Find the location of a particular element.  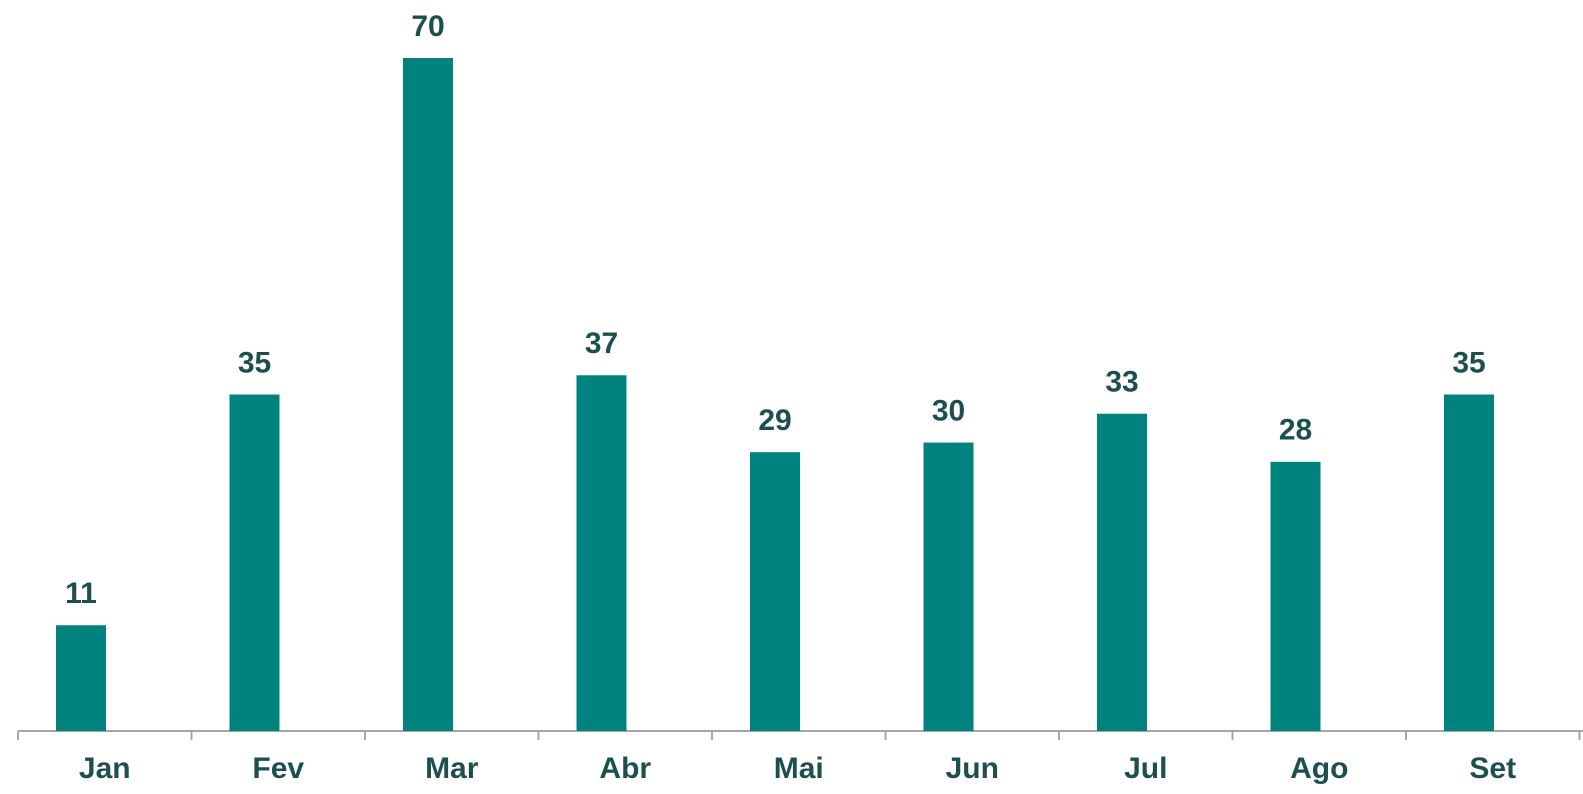

data-label: 30 is located at coordinates (948, 410).